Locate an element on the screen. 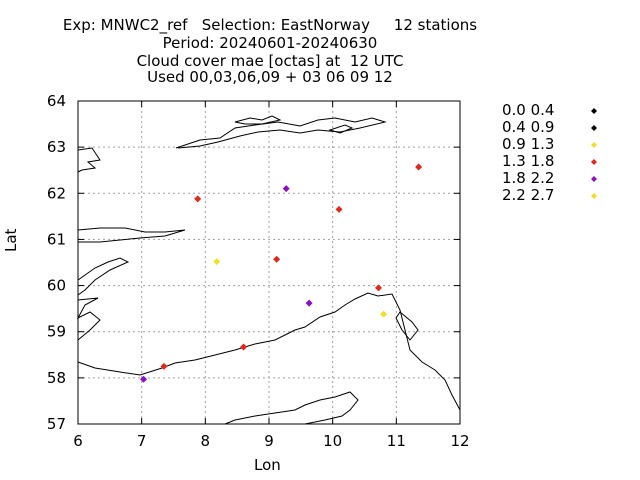 The height and width of the screenshot is (480, 640). title-line-4: Used 00,03,06,09 + 03 06 09 12 is located at coordinates (270, 77).